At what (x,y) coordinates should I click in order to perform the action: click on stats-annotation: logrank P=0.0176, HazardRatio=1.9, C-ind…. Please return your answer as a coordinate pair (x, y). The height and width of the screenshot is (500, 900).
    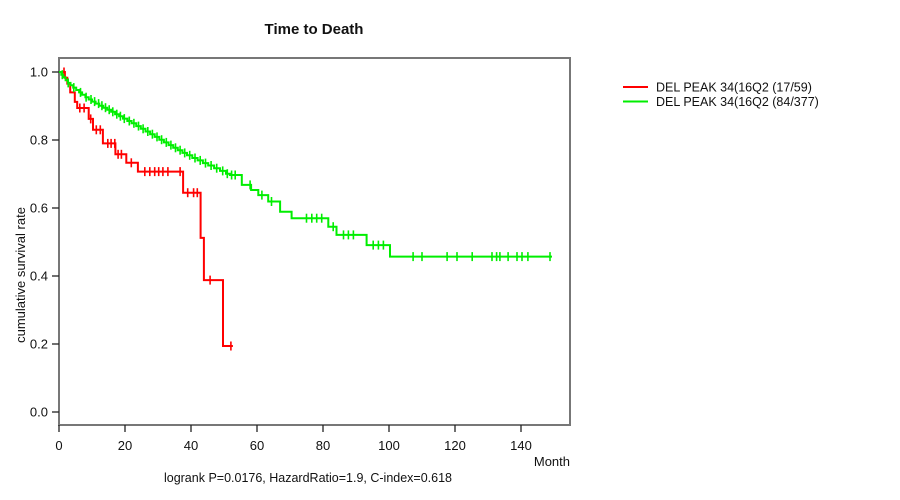
    Looking at the image, I should click on (308, 478).